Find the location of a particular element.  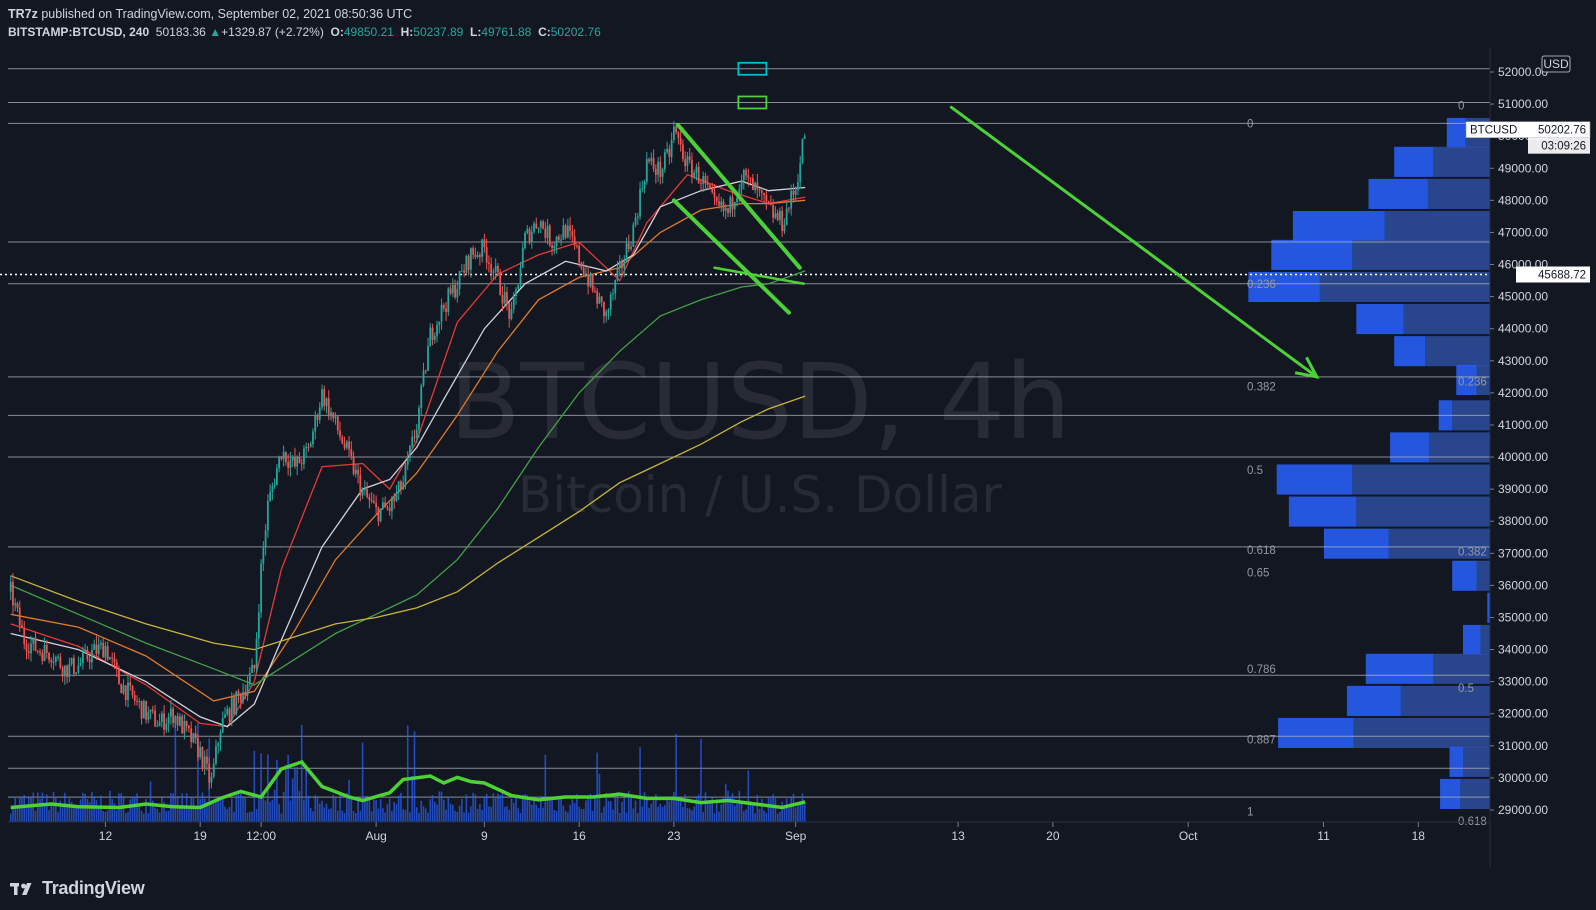

projection-arrow-line is located at coordinates (1134, 242).